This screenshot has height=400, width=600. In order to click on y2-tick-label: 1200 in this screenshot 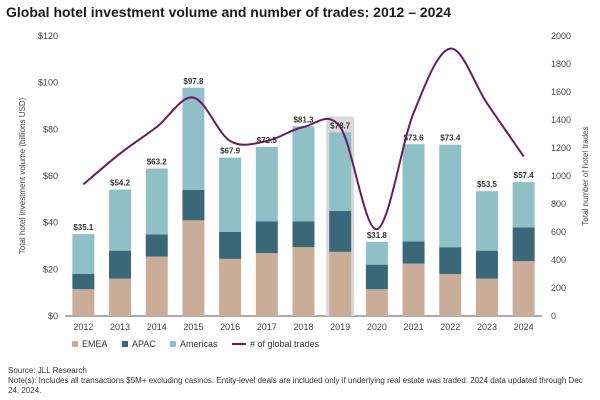, I will do `click(561, 148)`.